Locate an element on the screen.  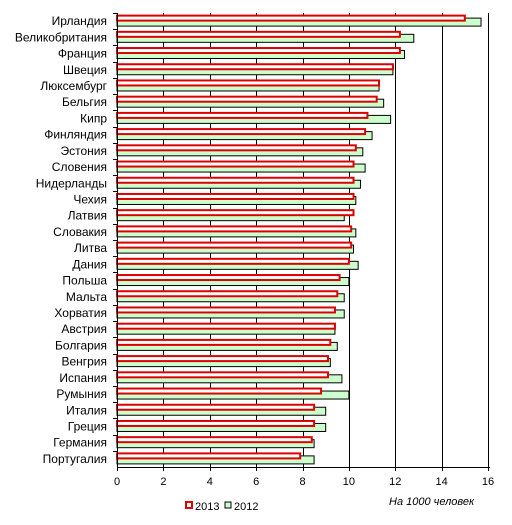
x-tick-label: 6 is located at coordinates (256, 482).